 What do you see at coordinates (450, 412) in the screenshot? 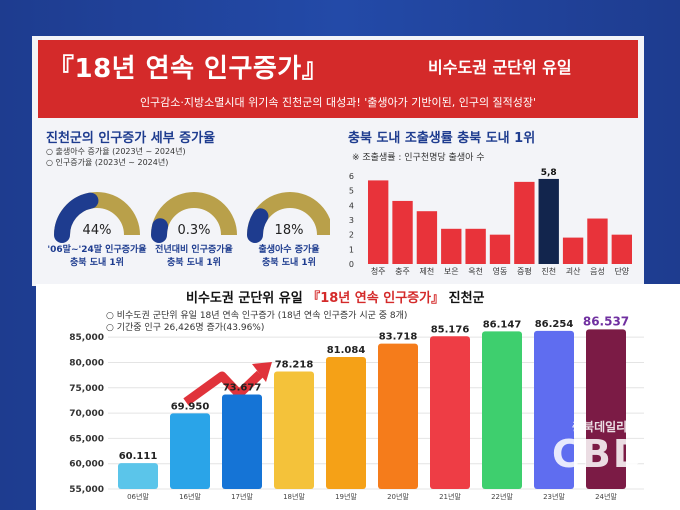
I see `bar-21년말` at bounding box center [450, 412].